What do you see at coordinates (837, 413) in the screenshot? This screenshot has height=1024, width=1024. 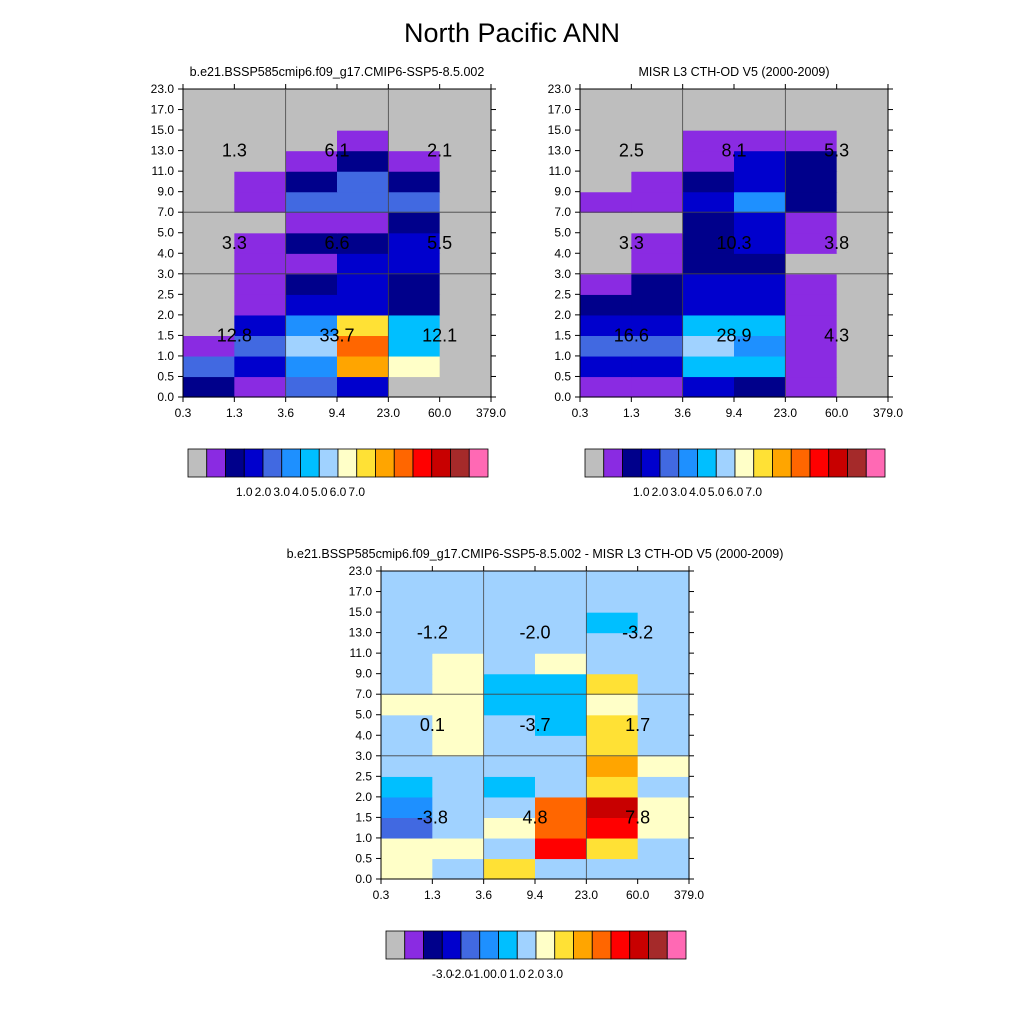 I see `x-tick-label: 60.0` at bounding box center [837, 413].